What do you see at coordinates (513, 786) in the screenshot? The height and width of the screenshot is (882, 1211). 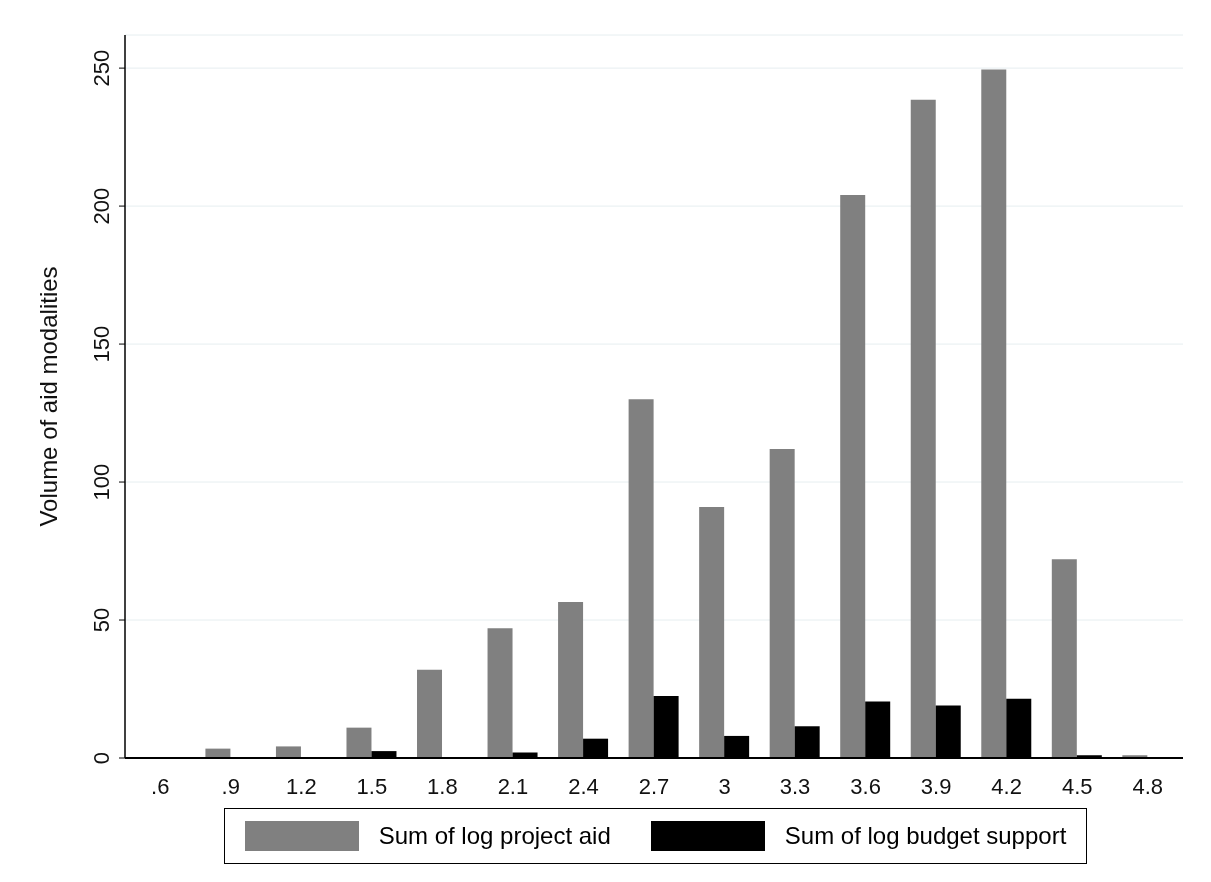 I see `x-tick-label: 2.1` at bounding box center [513, 786].